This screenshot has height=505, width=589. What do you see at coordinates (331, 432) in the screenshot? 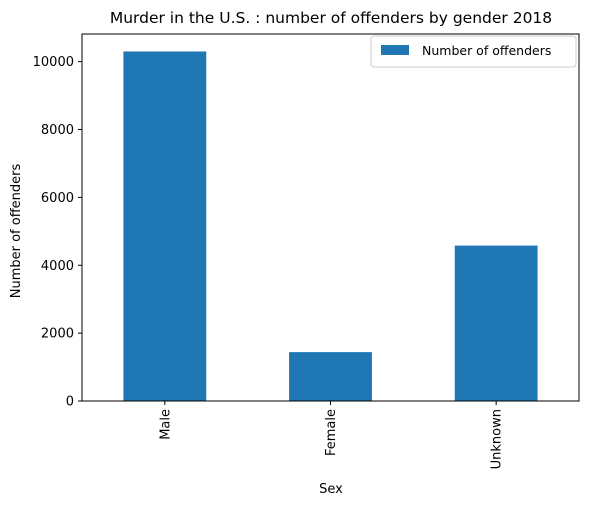
I see `x-tick-label: Female` at bounding box center [331, 432].